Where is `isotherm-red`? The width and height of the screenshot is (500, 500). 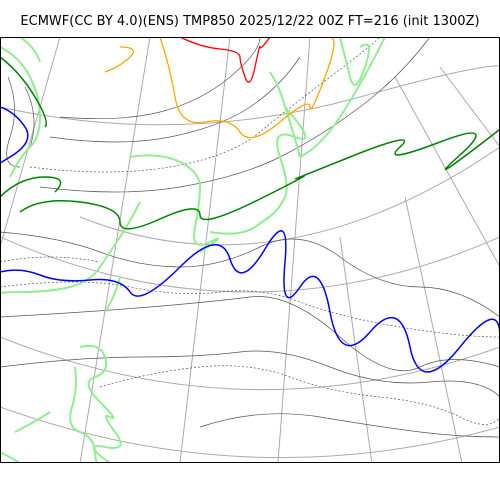
isotherm-red is located at coordinates (225, 60).